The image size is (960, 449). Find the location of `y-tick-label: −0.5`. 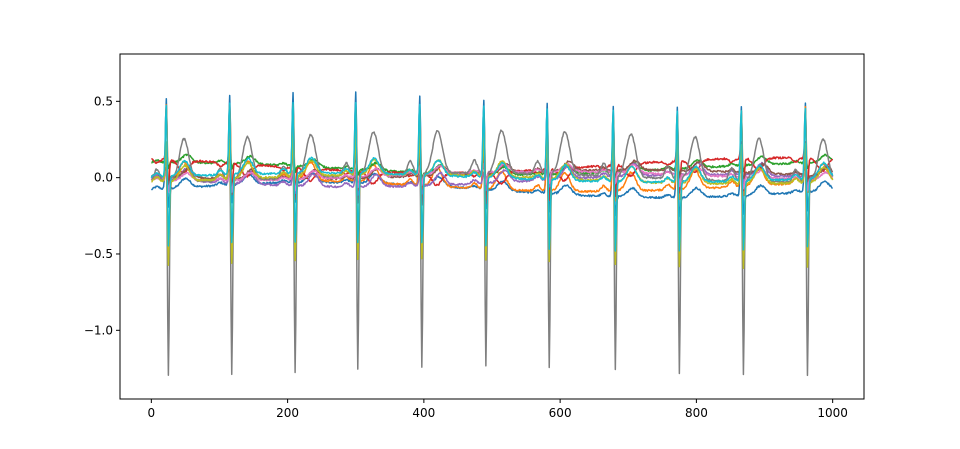

y-tick-label: −0.5 is located at coordinates (98, 254).